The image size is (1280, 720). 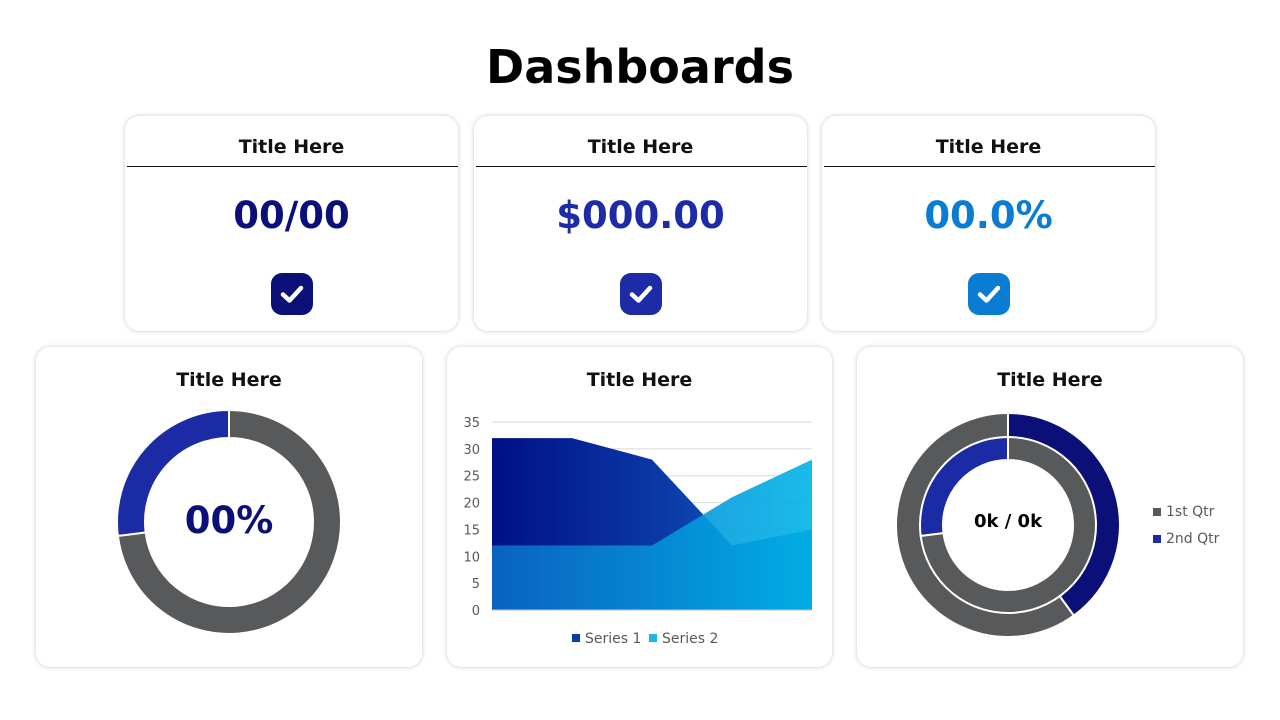 What do you see at coordinates (988, 215) in the screenshot?
I see `kpi-value: 00.0%` at bounding box center [988, 215].